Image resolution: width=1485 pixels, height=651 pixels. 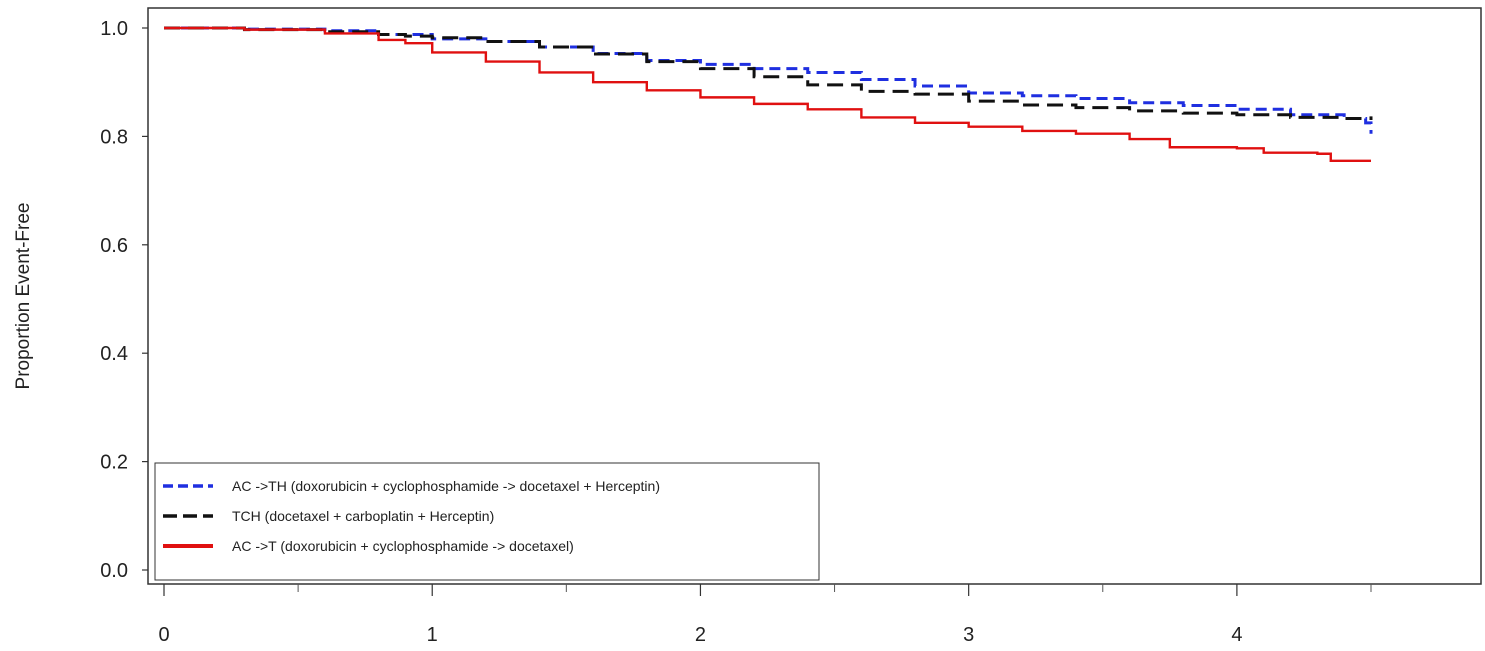 I want to click on x-tick-label: 0, so click(x=163, y=635).